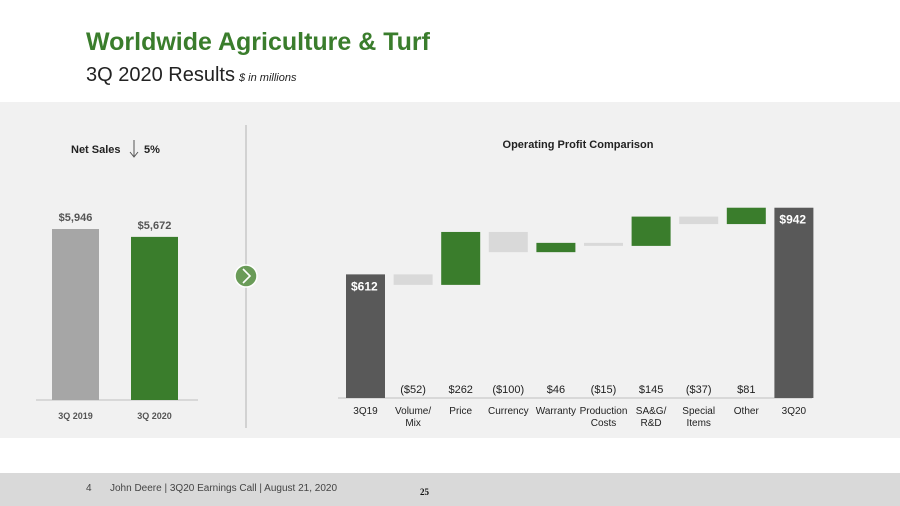 The height and width of the screenshot is (506, 900). Describe the element at coordinates (424, 492) in the screenshot. I see `slide-number: 25` at that location.